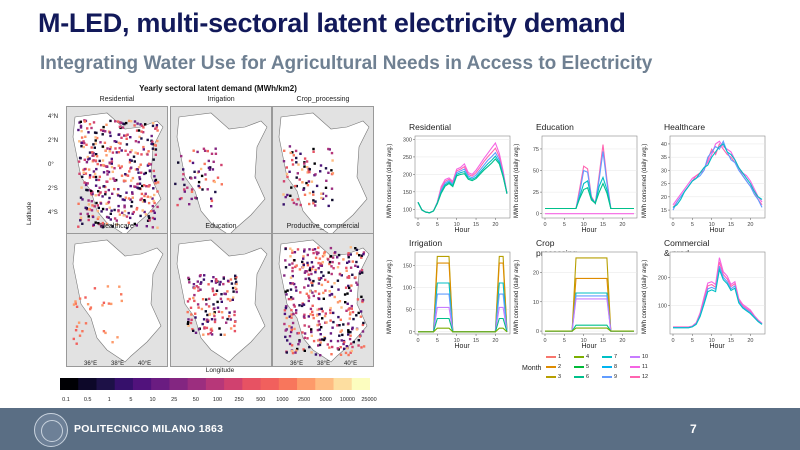  I want to click on chart-xlabel: Hour, so click(717, 230).